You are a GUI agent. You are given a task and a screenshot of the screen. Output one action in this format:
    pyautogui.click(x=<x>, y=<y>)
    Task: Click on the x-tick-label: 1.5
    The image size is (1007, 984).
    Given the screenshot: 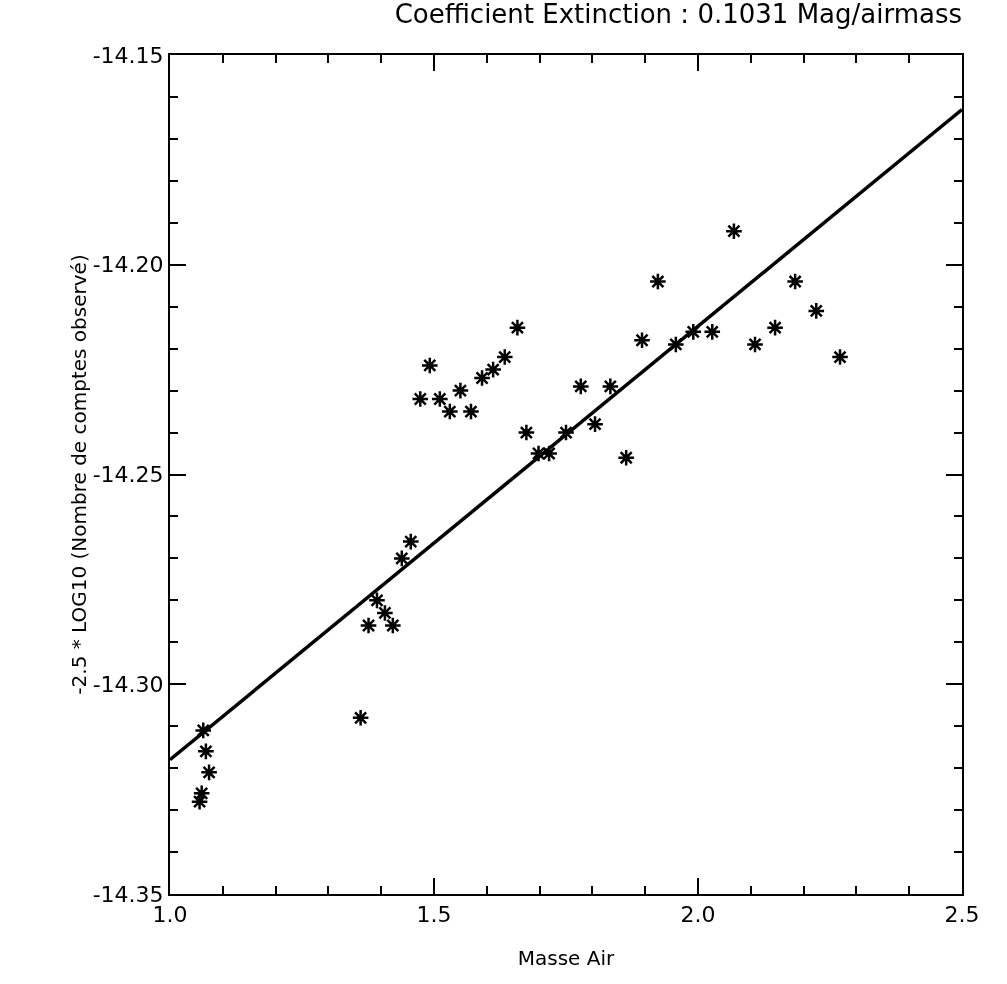 What is the action you would take?
    pyautogui.click(x=434, y=915)
    